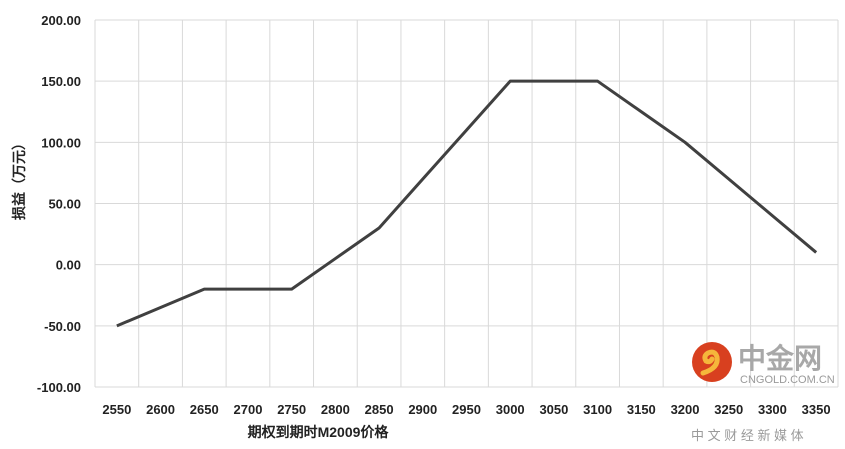  I want to click on y-ticks: 200.00 150.00 100.00 50.00 0.00 -50.00 -100.00, so click(59, 204).